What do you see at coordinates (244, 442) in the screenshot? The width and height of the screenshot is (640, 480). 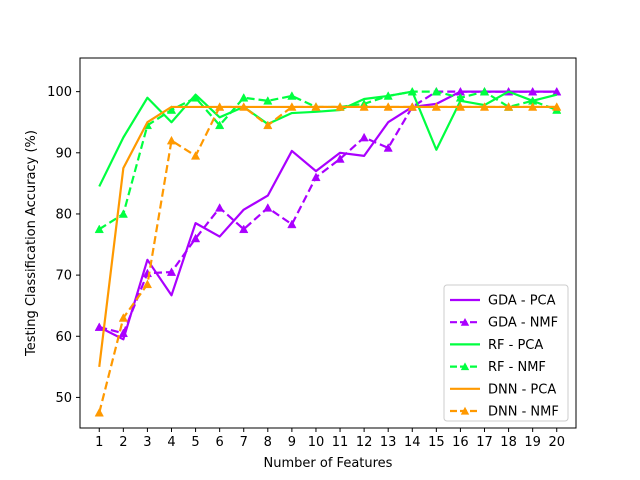 I see `x-tick-label: 7` at bounding box center [244, 442].